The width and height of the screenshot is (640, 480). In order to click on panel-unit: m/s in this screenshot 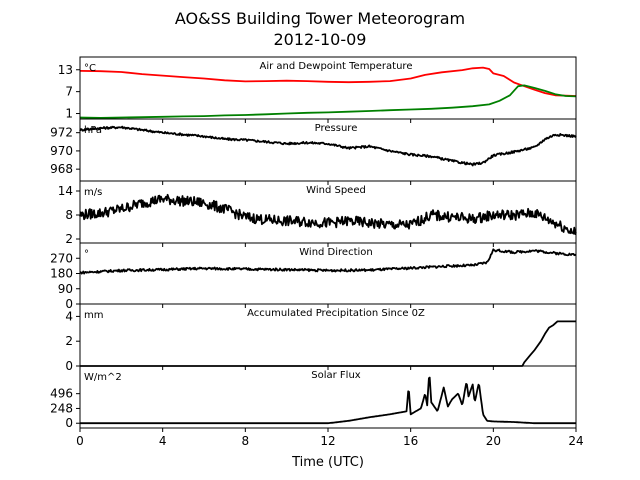, I will do `click(93, 192)`.